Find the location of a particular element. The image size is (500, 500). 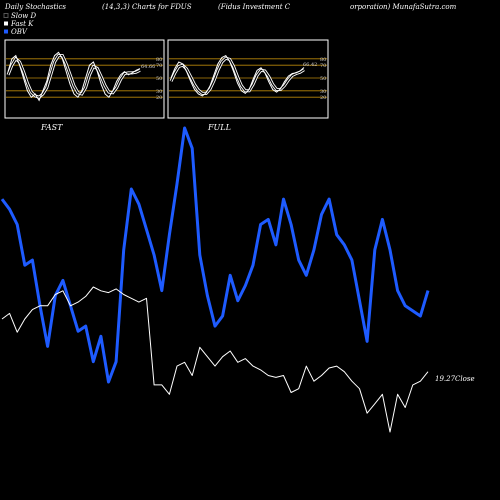

fast-k-line is located at coordinates (74, 76).